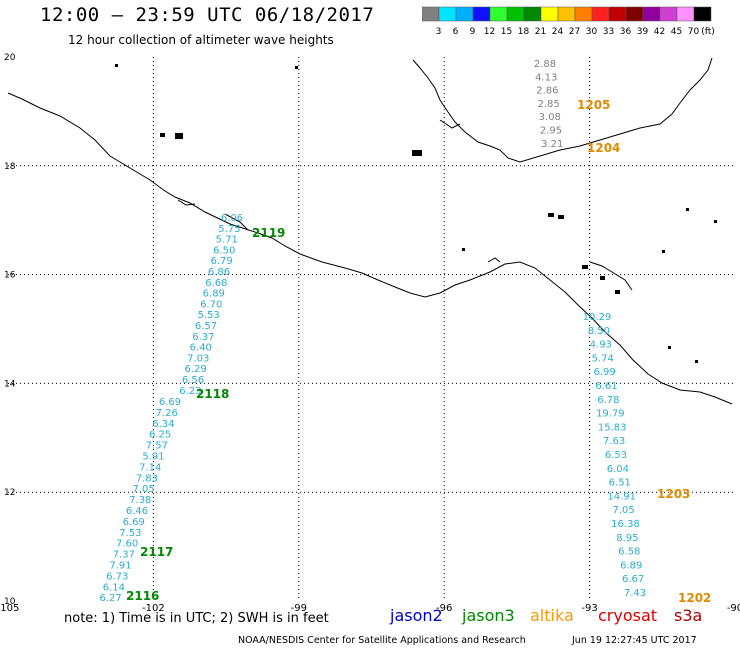 The height and width of the screenshot is (650, 740). I want to click on swh-value-label: 6.58, so click(629, 552).